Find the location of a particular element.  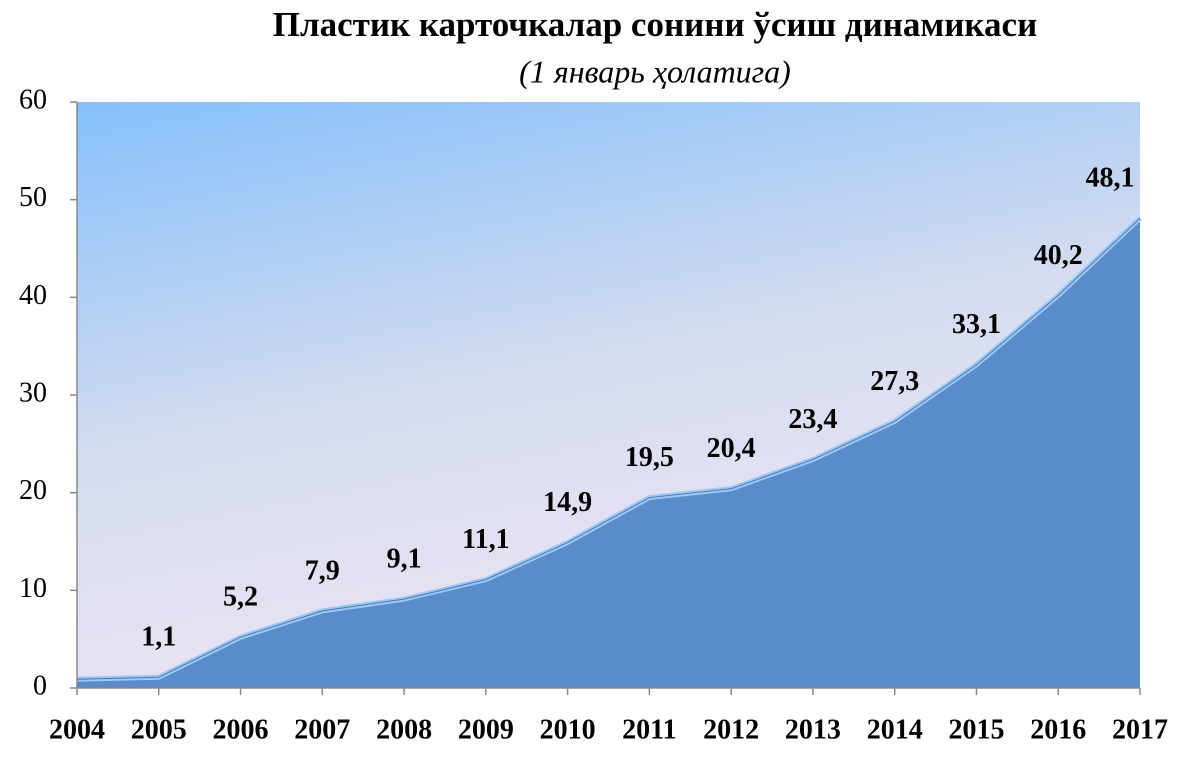

data-label: 48,1 is located at coordinates (1110, 178).